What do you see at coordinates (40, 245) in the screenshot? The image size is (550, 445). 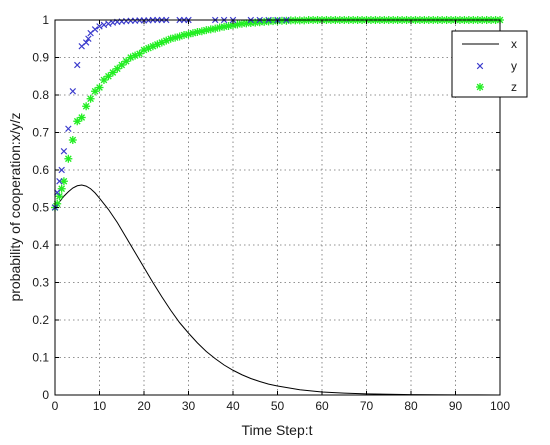 I see `y-tick-label: 0.4` at bounding box center [40, 245].